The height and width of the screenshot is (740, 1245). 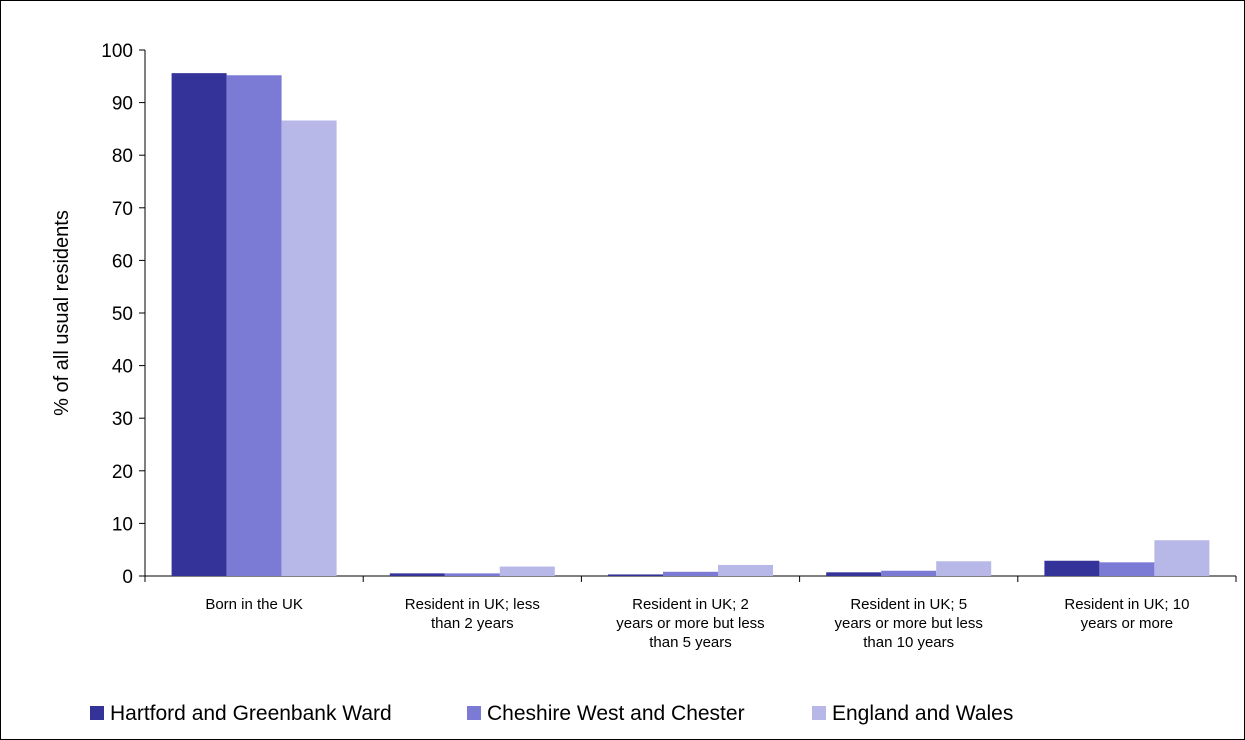 I want to click on y-tick-label: 10, so click(x=122, y=524).